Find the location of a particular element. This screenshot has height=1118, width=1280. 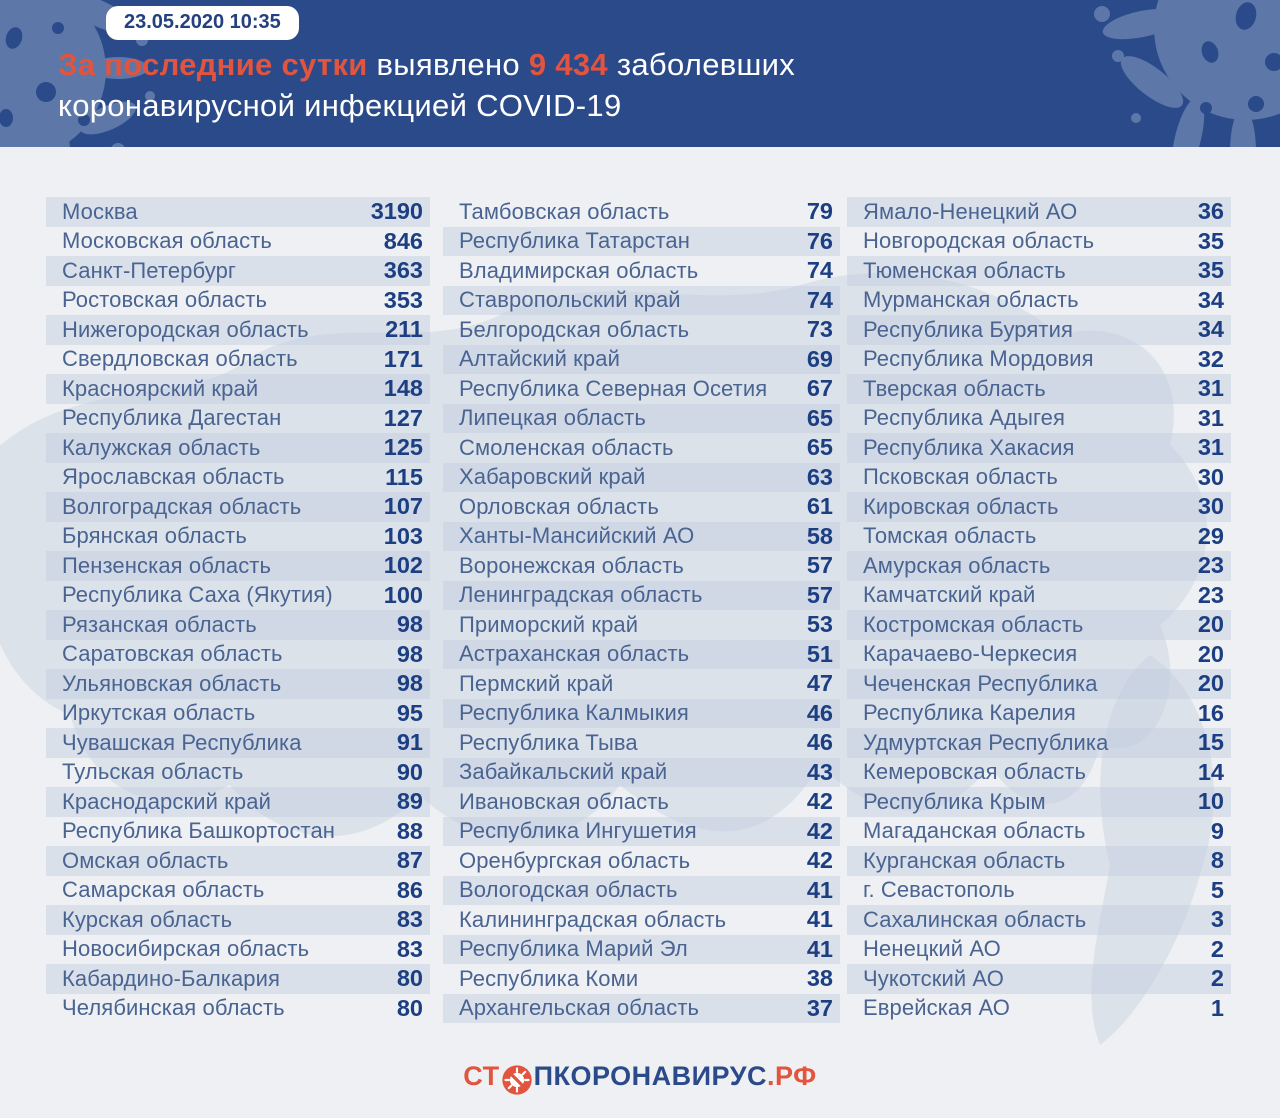

region-value: 63 is located at coordinates (819, 476).